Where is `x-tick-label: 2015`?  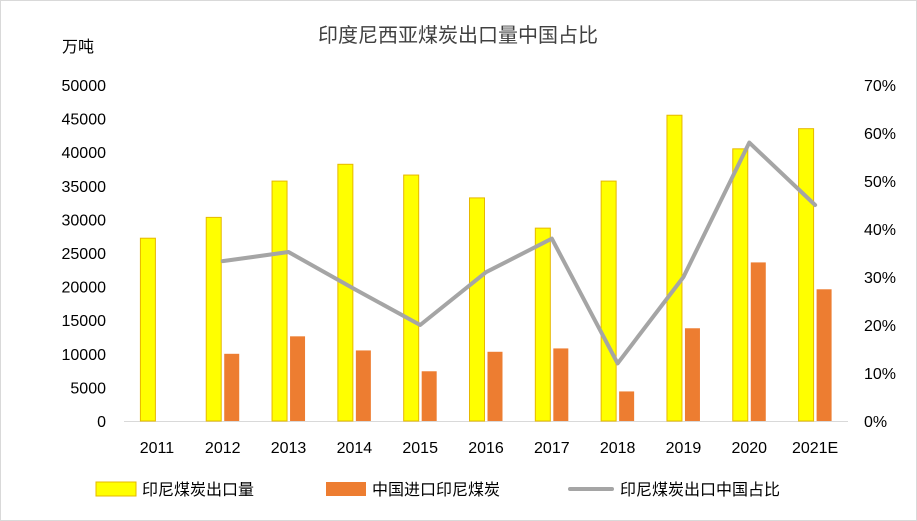 x-tick-label: 2015 is located at coordinates (420, 448).